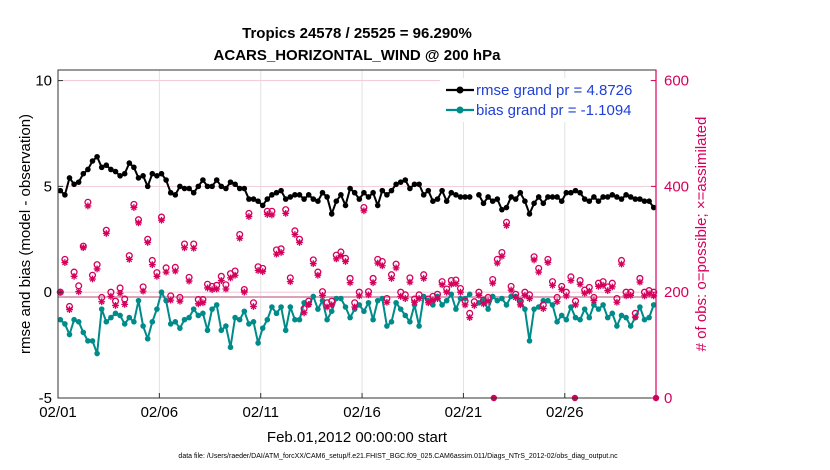 The height and width of the screenshot is (470, 830). Describe the element at coordinates (464, 412) in the screenshot. I see `x-tick-label: 02/21` at that location.